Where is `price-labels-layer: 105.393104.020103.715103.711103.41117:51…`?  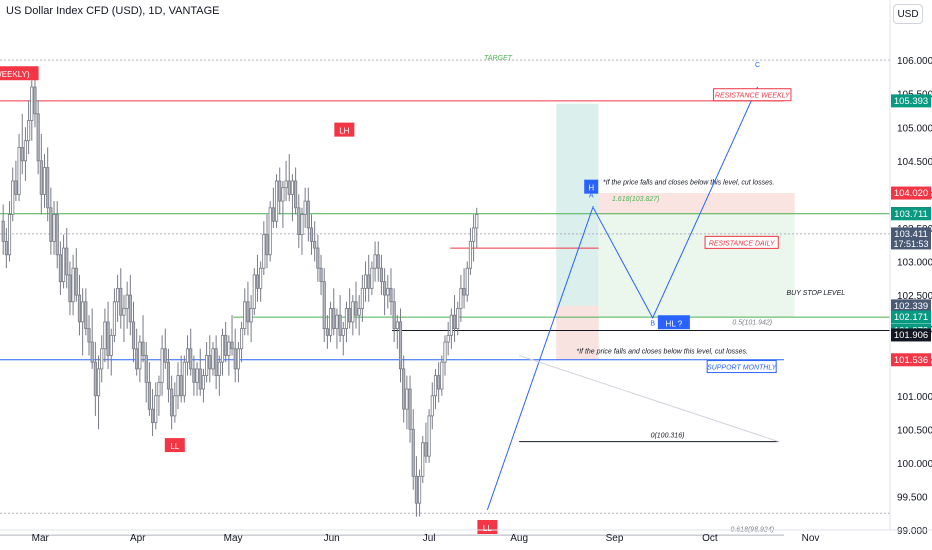
price-labels-layer: 105.393104.020103.715103.711103.41117:51… is located at coordinates (911, 230).